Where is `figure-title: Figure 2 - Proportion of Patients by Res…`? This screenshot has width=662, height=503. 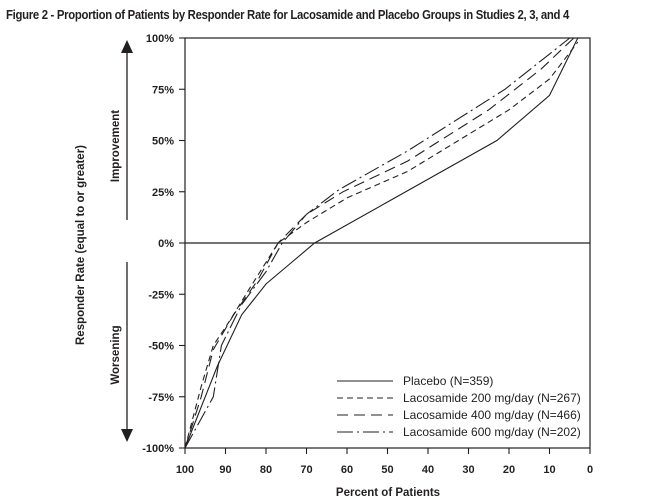
figure-title: Figure 2 - Proportion of Patients by Res… is located at coordinates (288, 14).